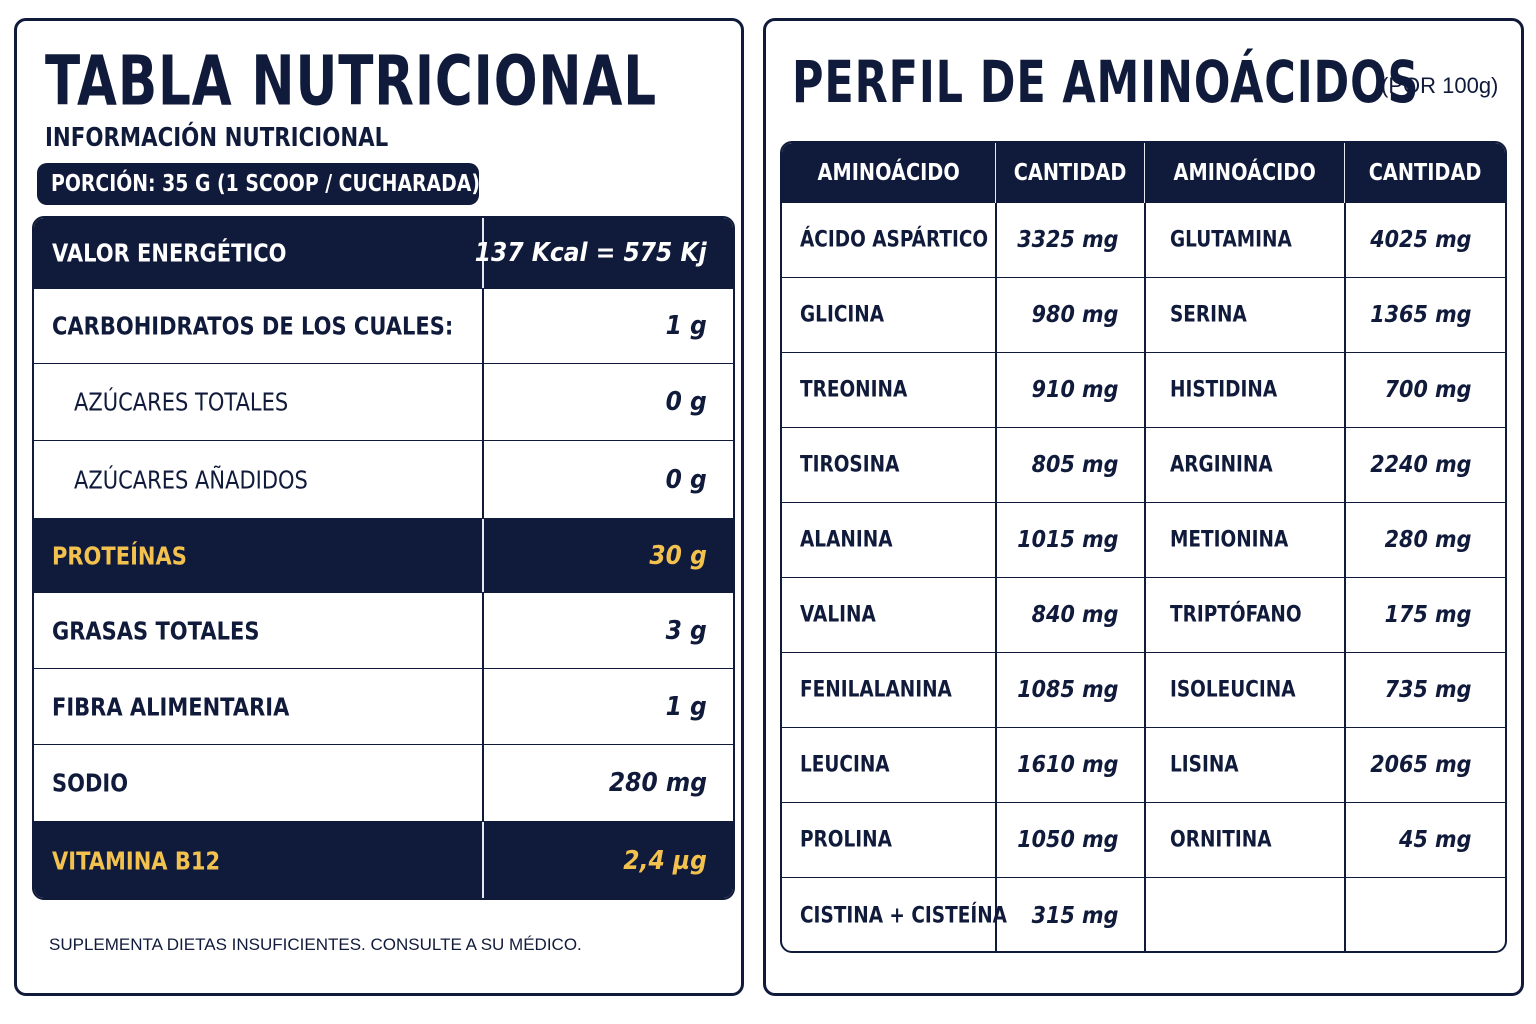  Describe the element at coordinates (591, 253) in the screenshot. I see `nutrition-value: 137 Kcal = 575 Kj` at that location.